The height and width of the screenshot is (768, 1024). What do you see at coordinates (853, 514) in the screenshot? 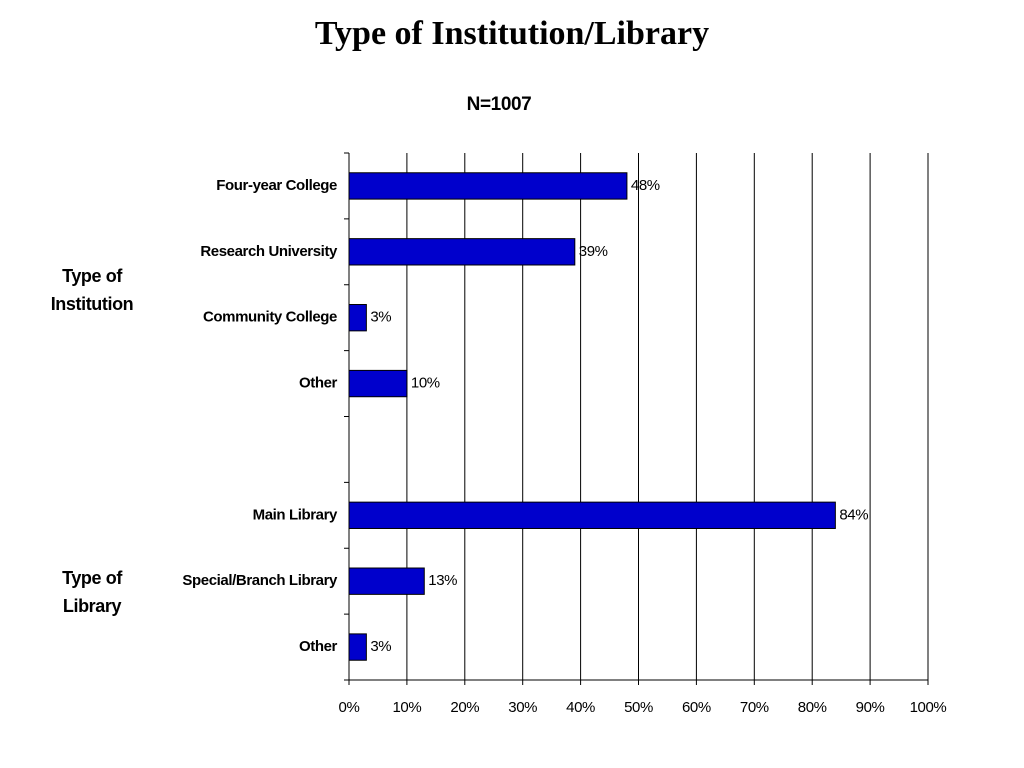
I see `value-label: 84%` at bounding box center [853, 514].